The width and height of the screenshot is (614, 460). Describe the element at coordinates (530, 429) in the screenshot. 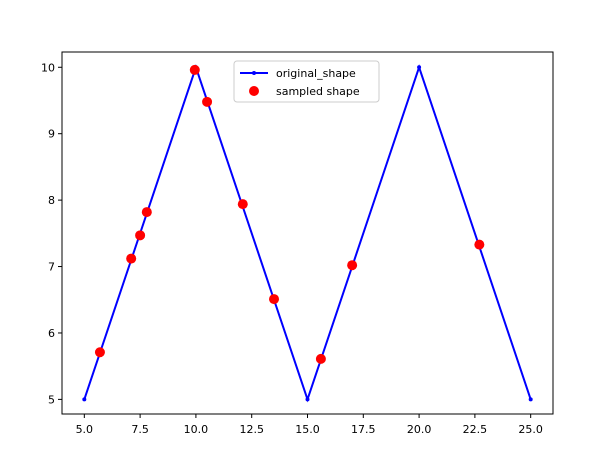

I see `x-tick-label: 25.0` at that location.